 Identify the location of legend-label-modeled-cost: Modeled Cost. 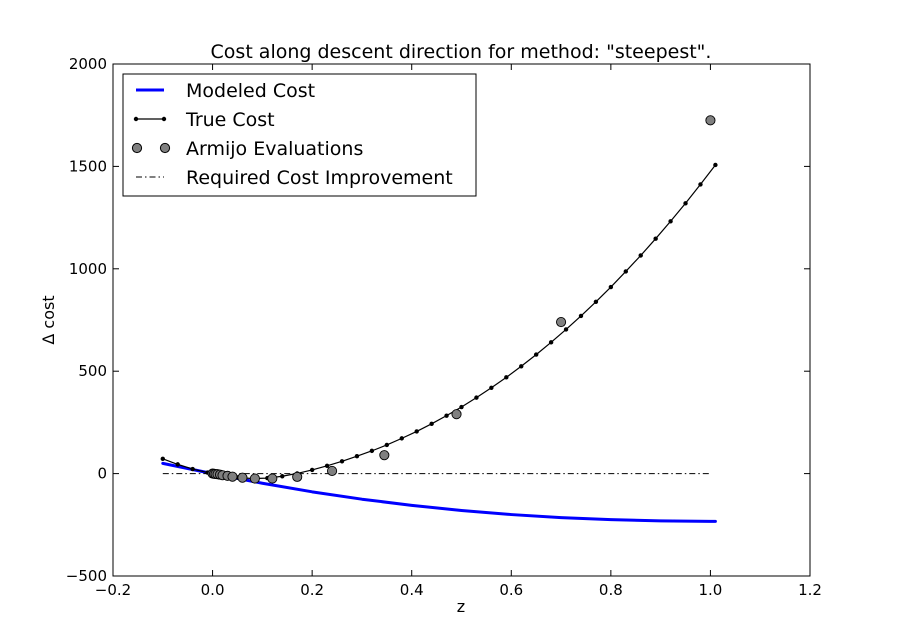
(250, 91).